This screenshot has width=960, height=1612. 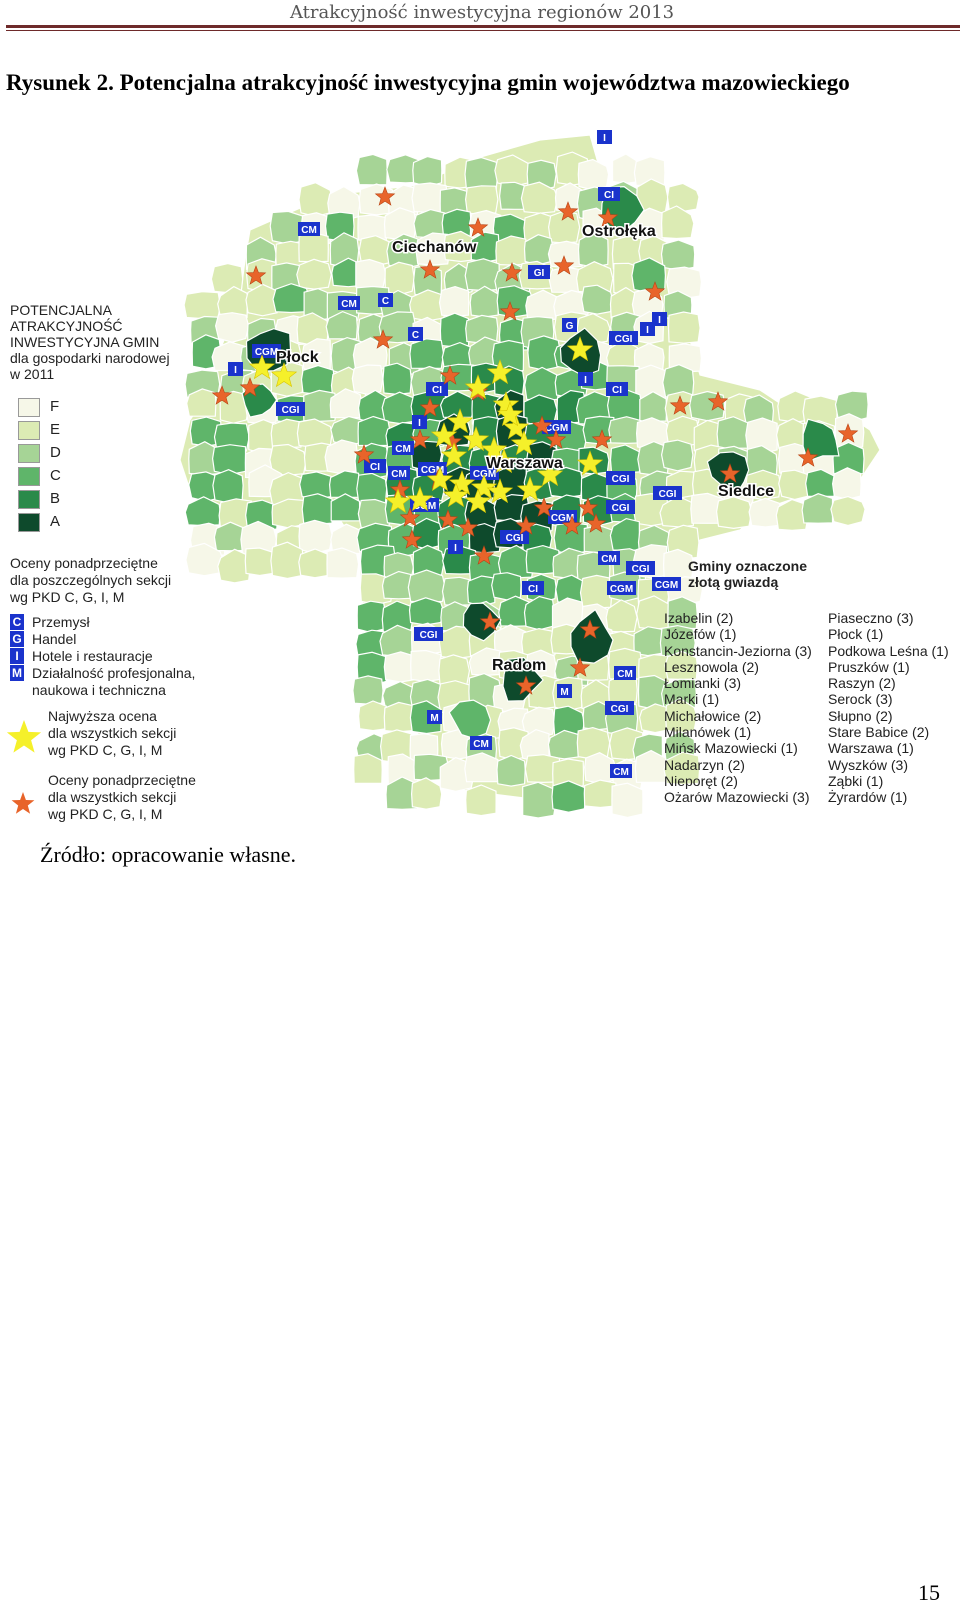 What do you see at coordinates (704, 764) in the screenshot?
I see `gmina-entry: Nadarzyn (2)` at bounding box center [704, 764].